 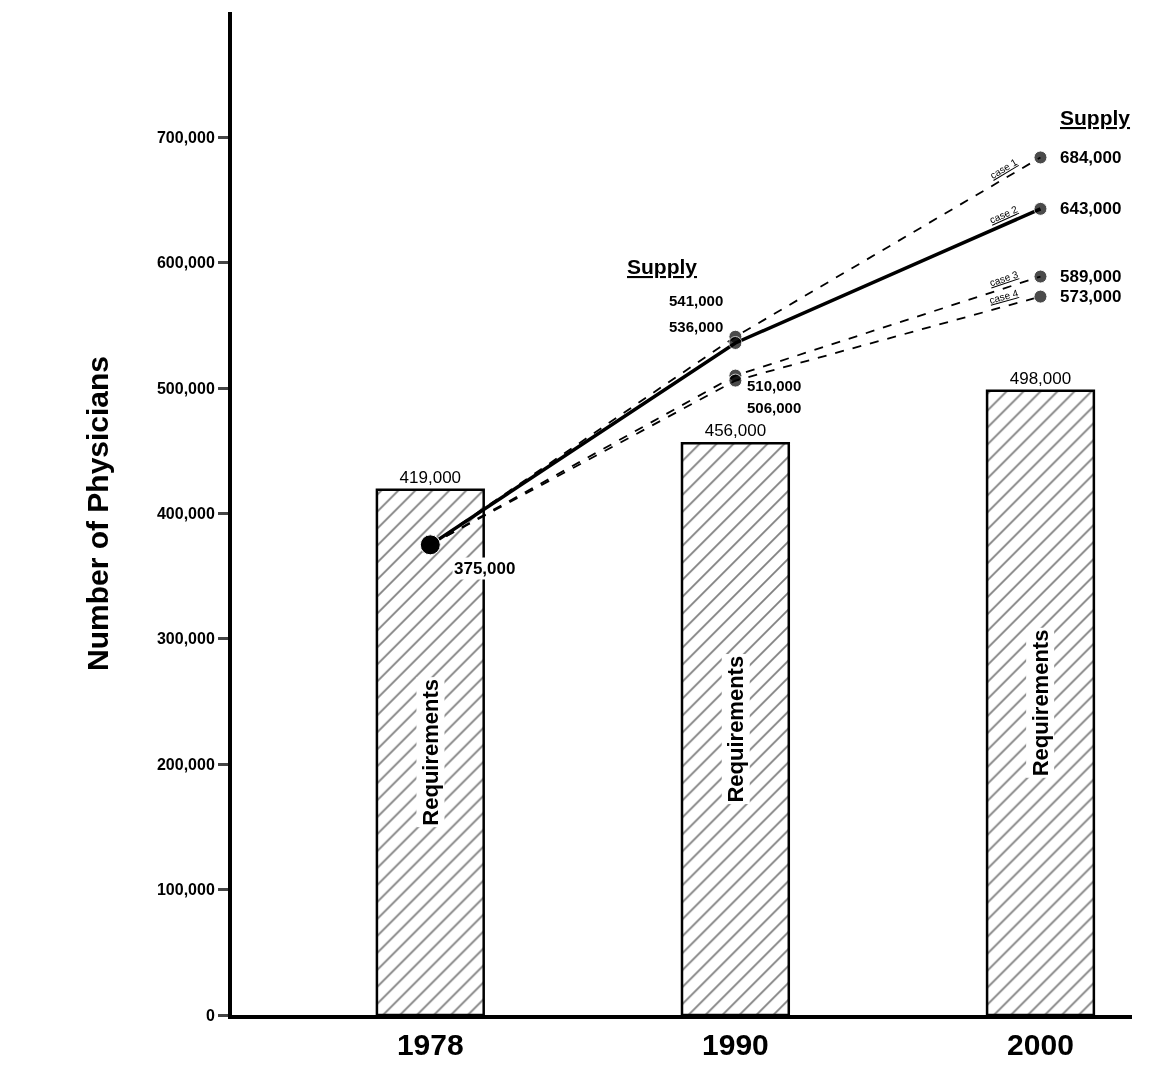 What do you see at coordinates (1004, 296) in the screenshot?
I see `text: case 4` at bounding box center [1004, 296].